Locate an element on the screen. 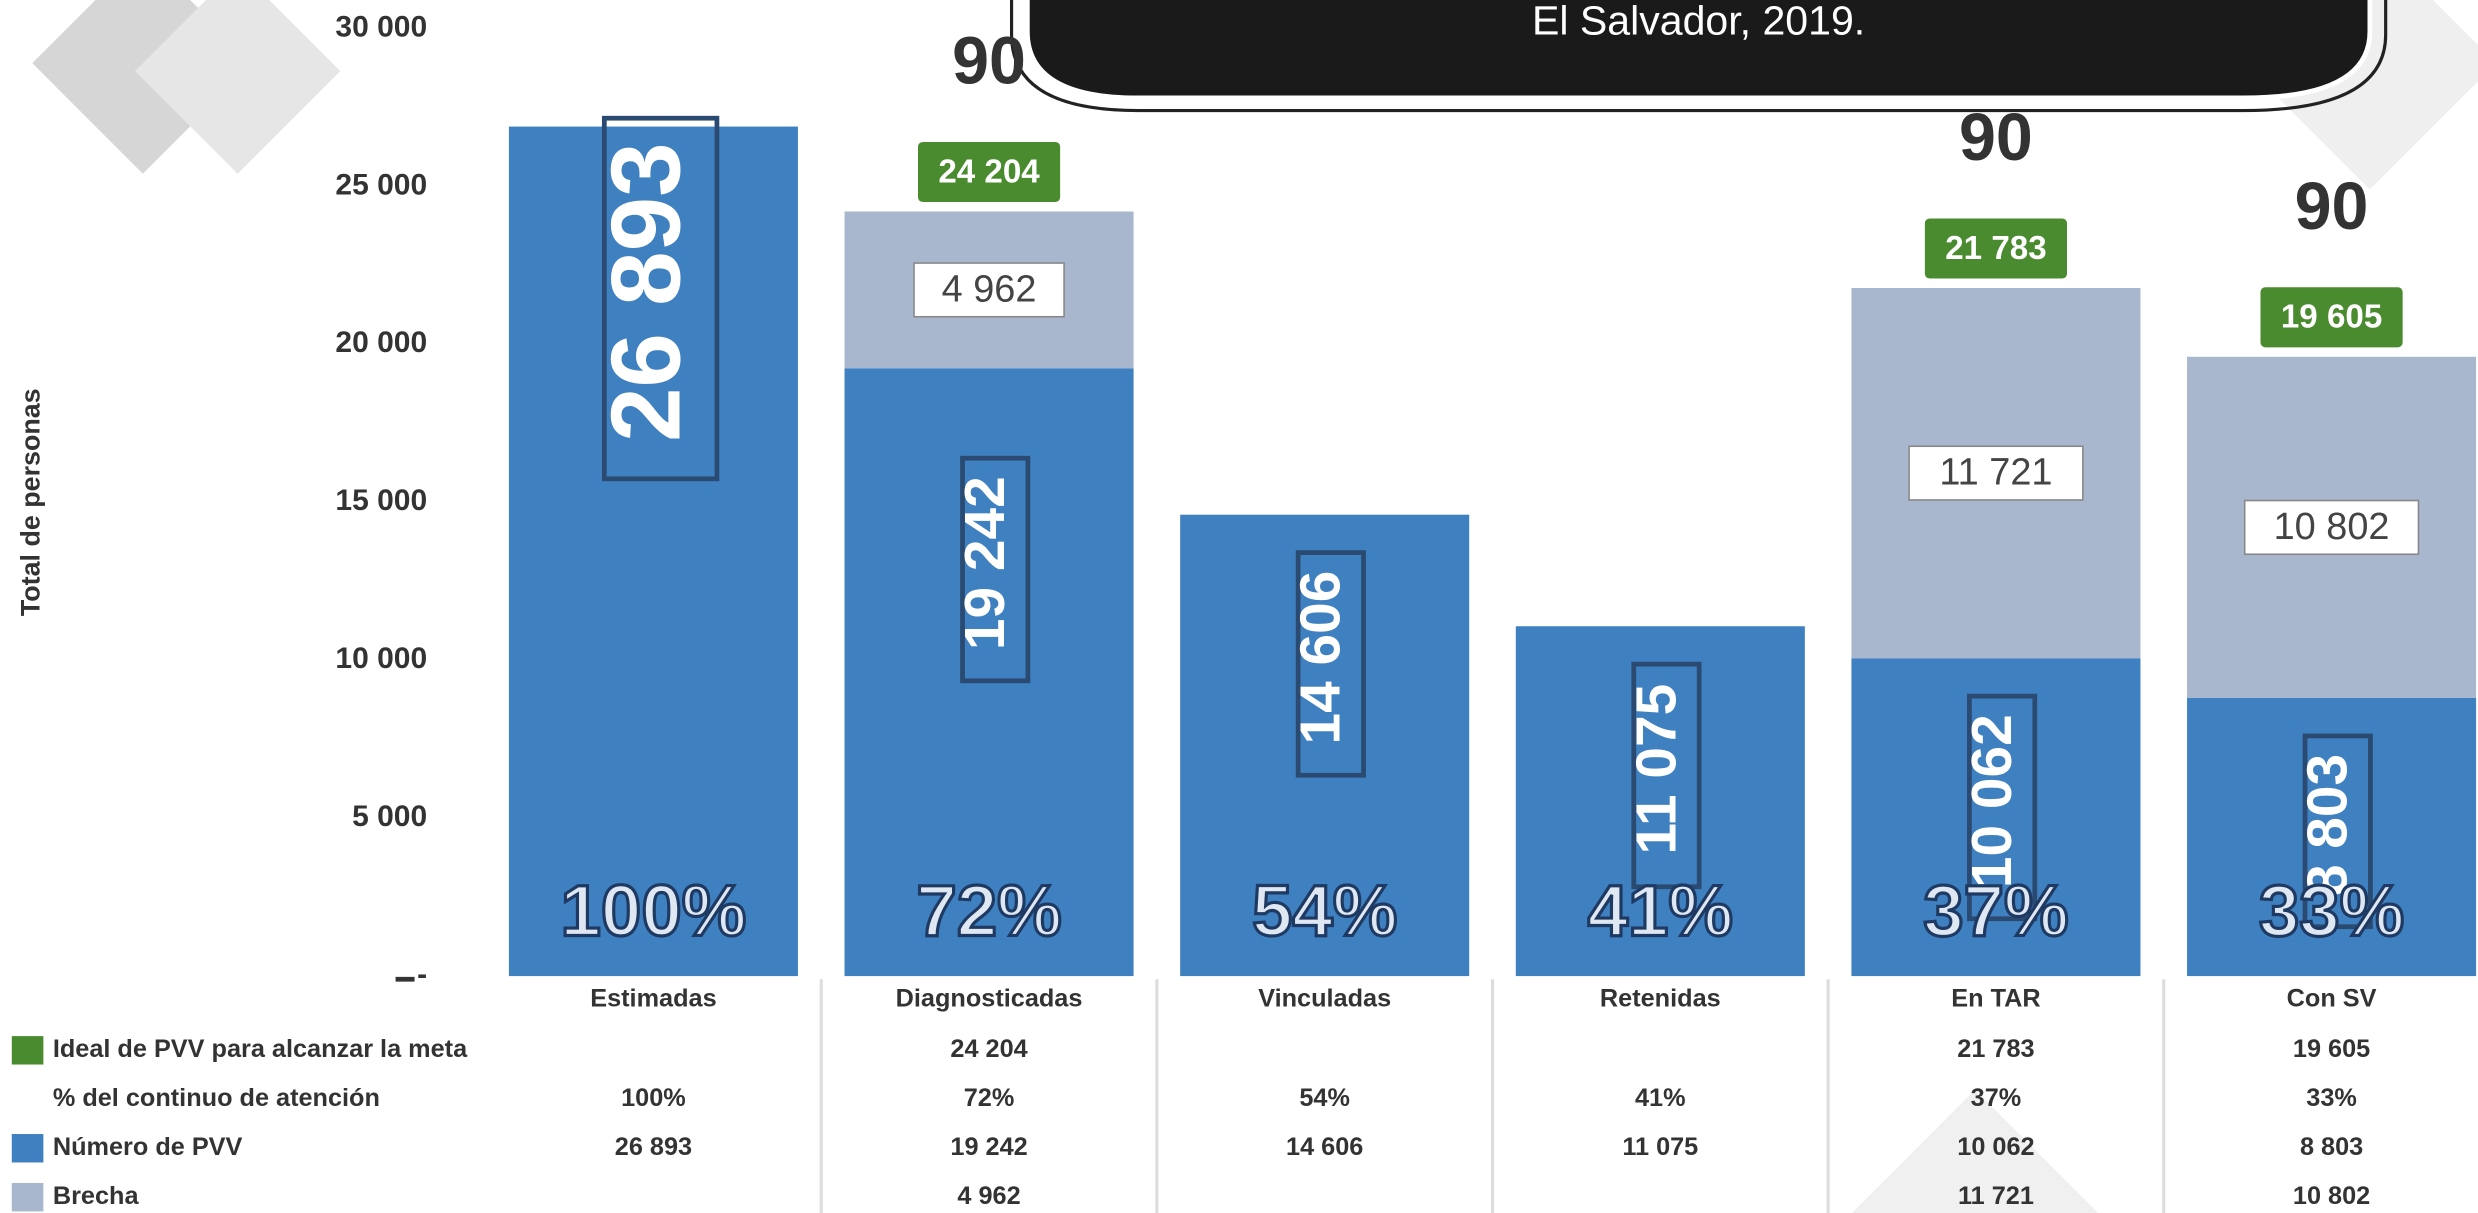 This screenshot has height=1213, width=2478. table-cell: 100% is located at coordinates (653, 1098).